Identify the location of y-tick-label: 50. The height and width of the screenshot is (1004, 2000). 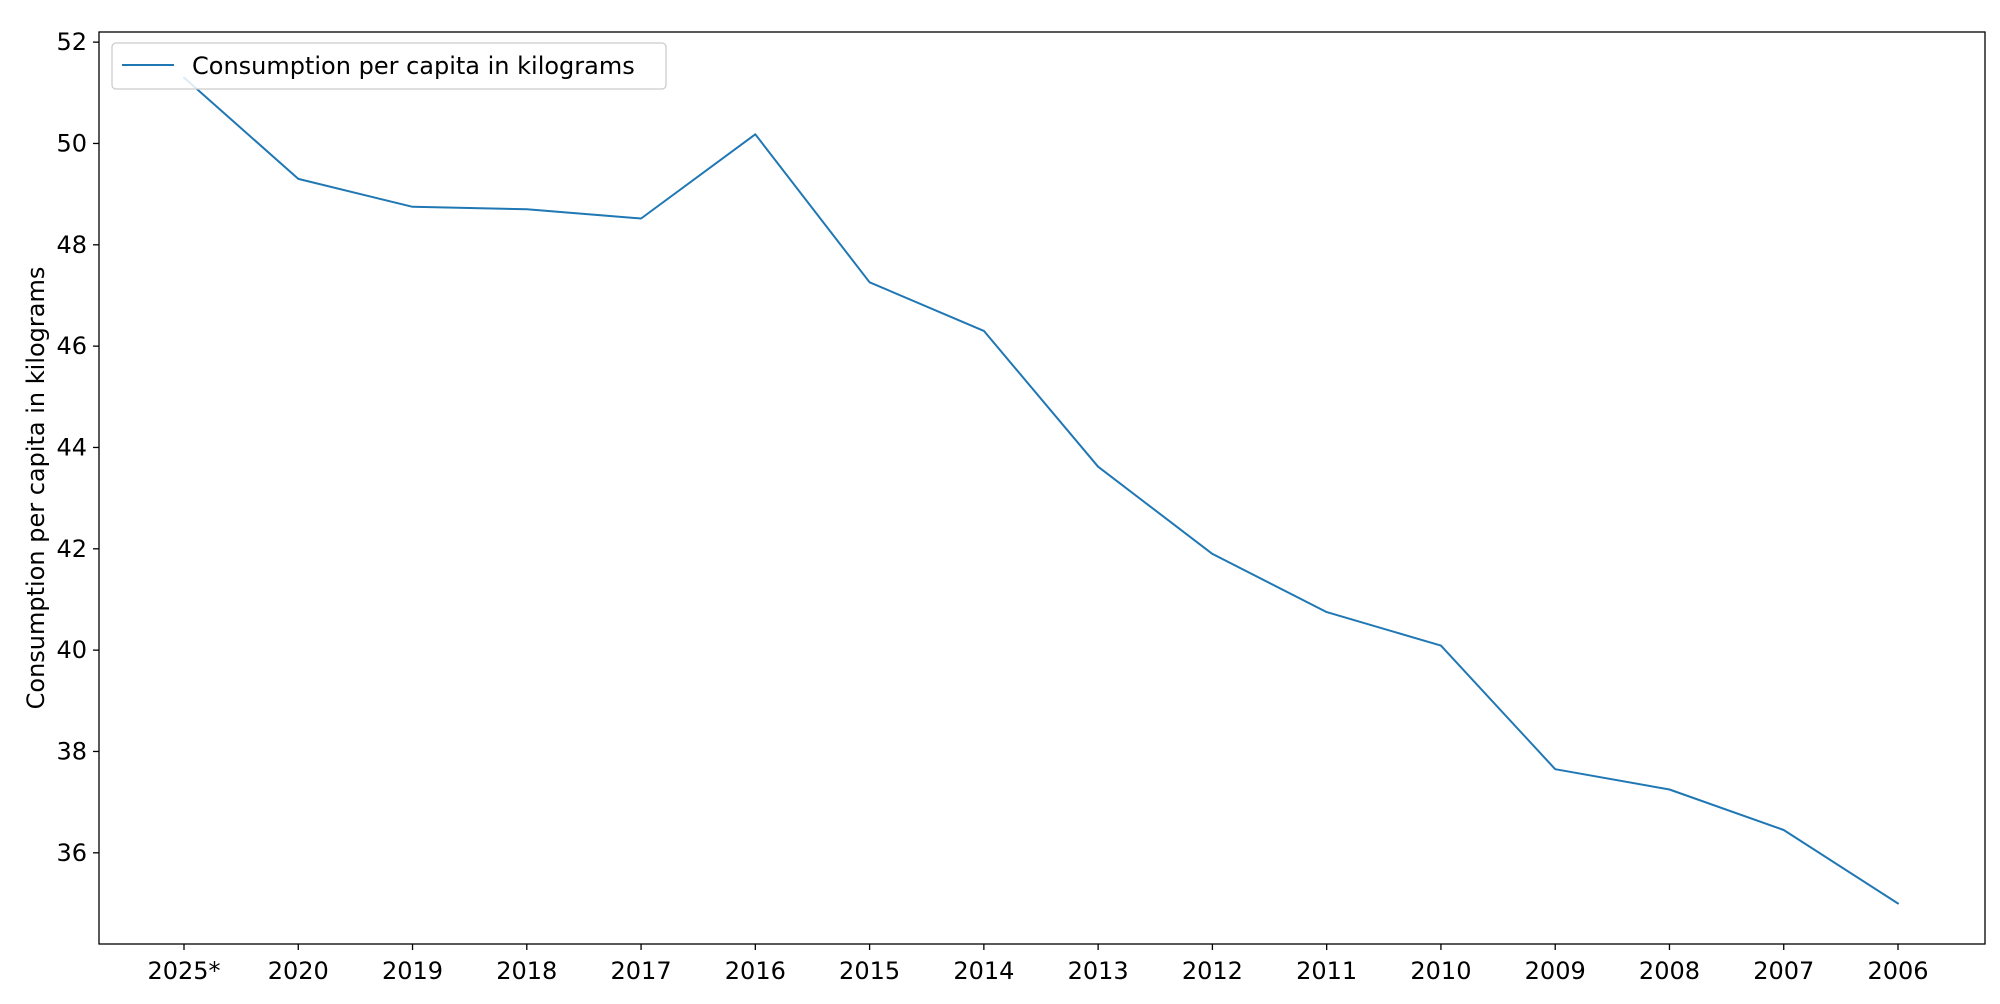
(71, 143).